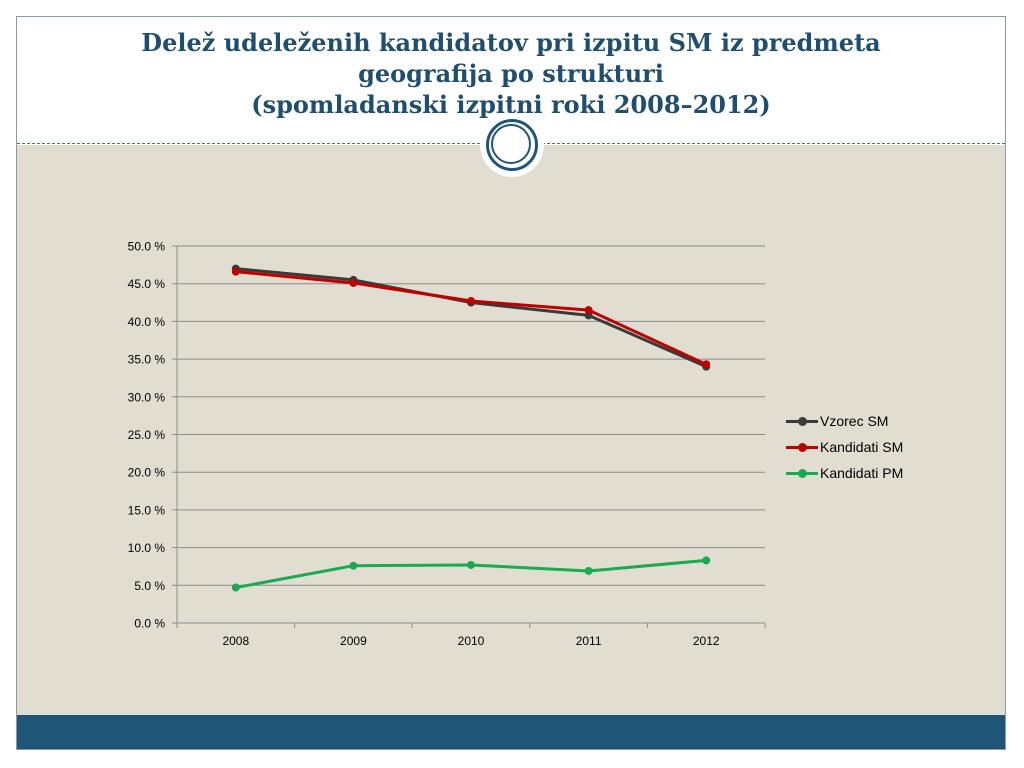 Image resolution: width=1024 pixels, height=768 pixels. What do you see at coordinates (147, 548) in the screenshot?
I see `y-tick-label-2: 10.0 %` at bounding box center [147, 548].